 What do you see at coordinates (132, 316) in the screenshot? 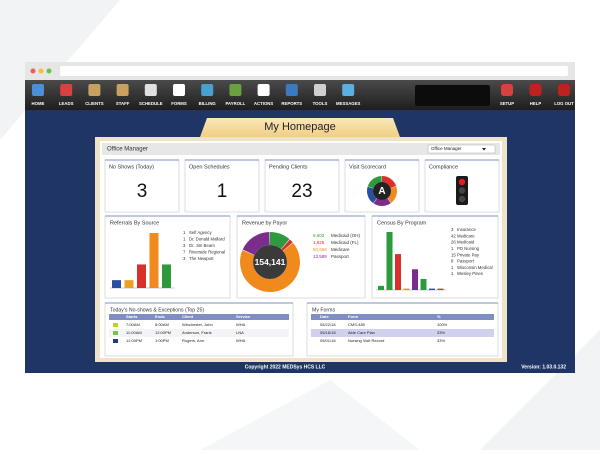
I see `column-header: Starts` at bounding box center [132, 316].